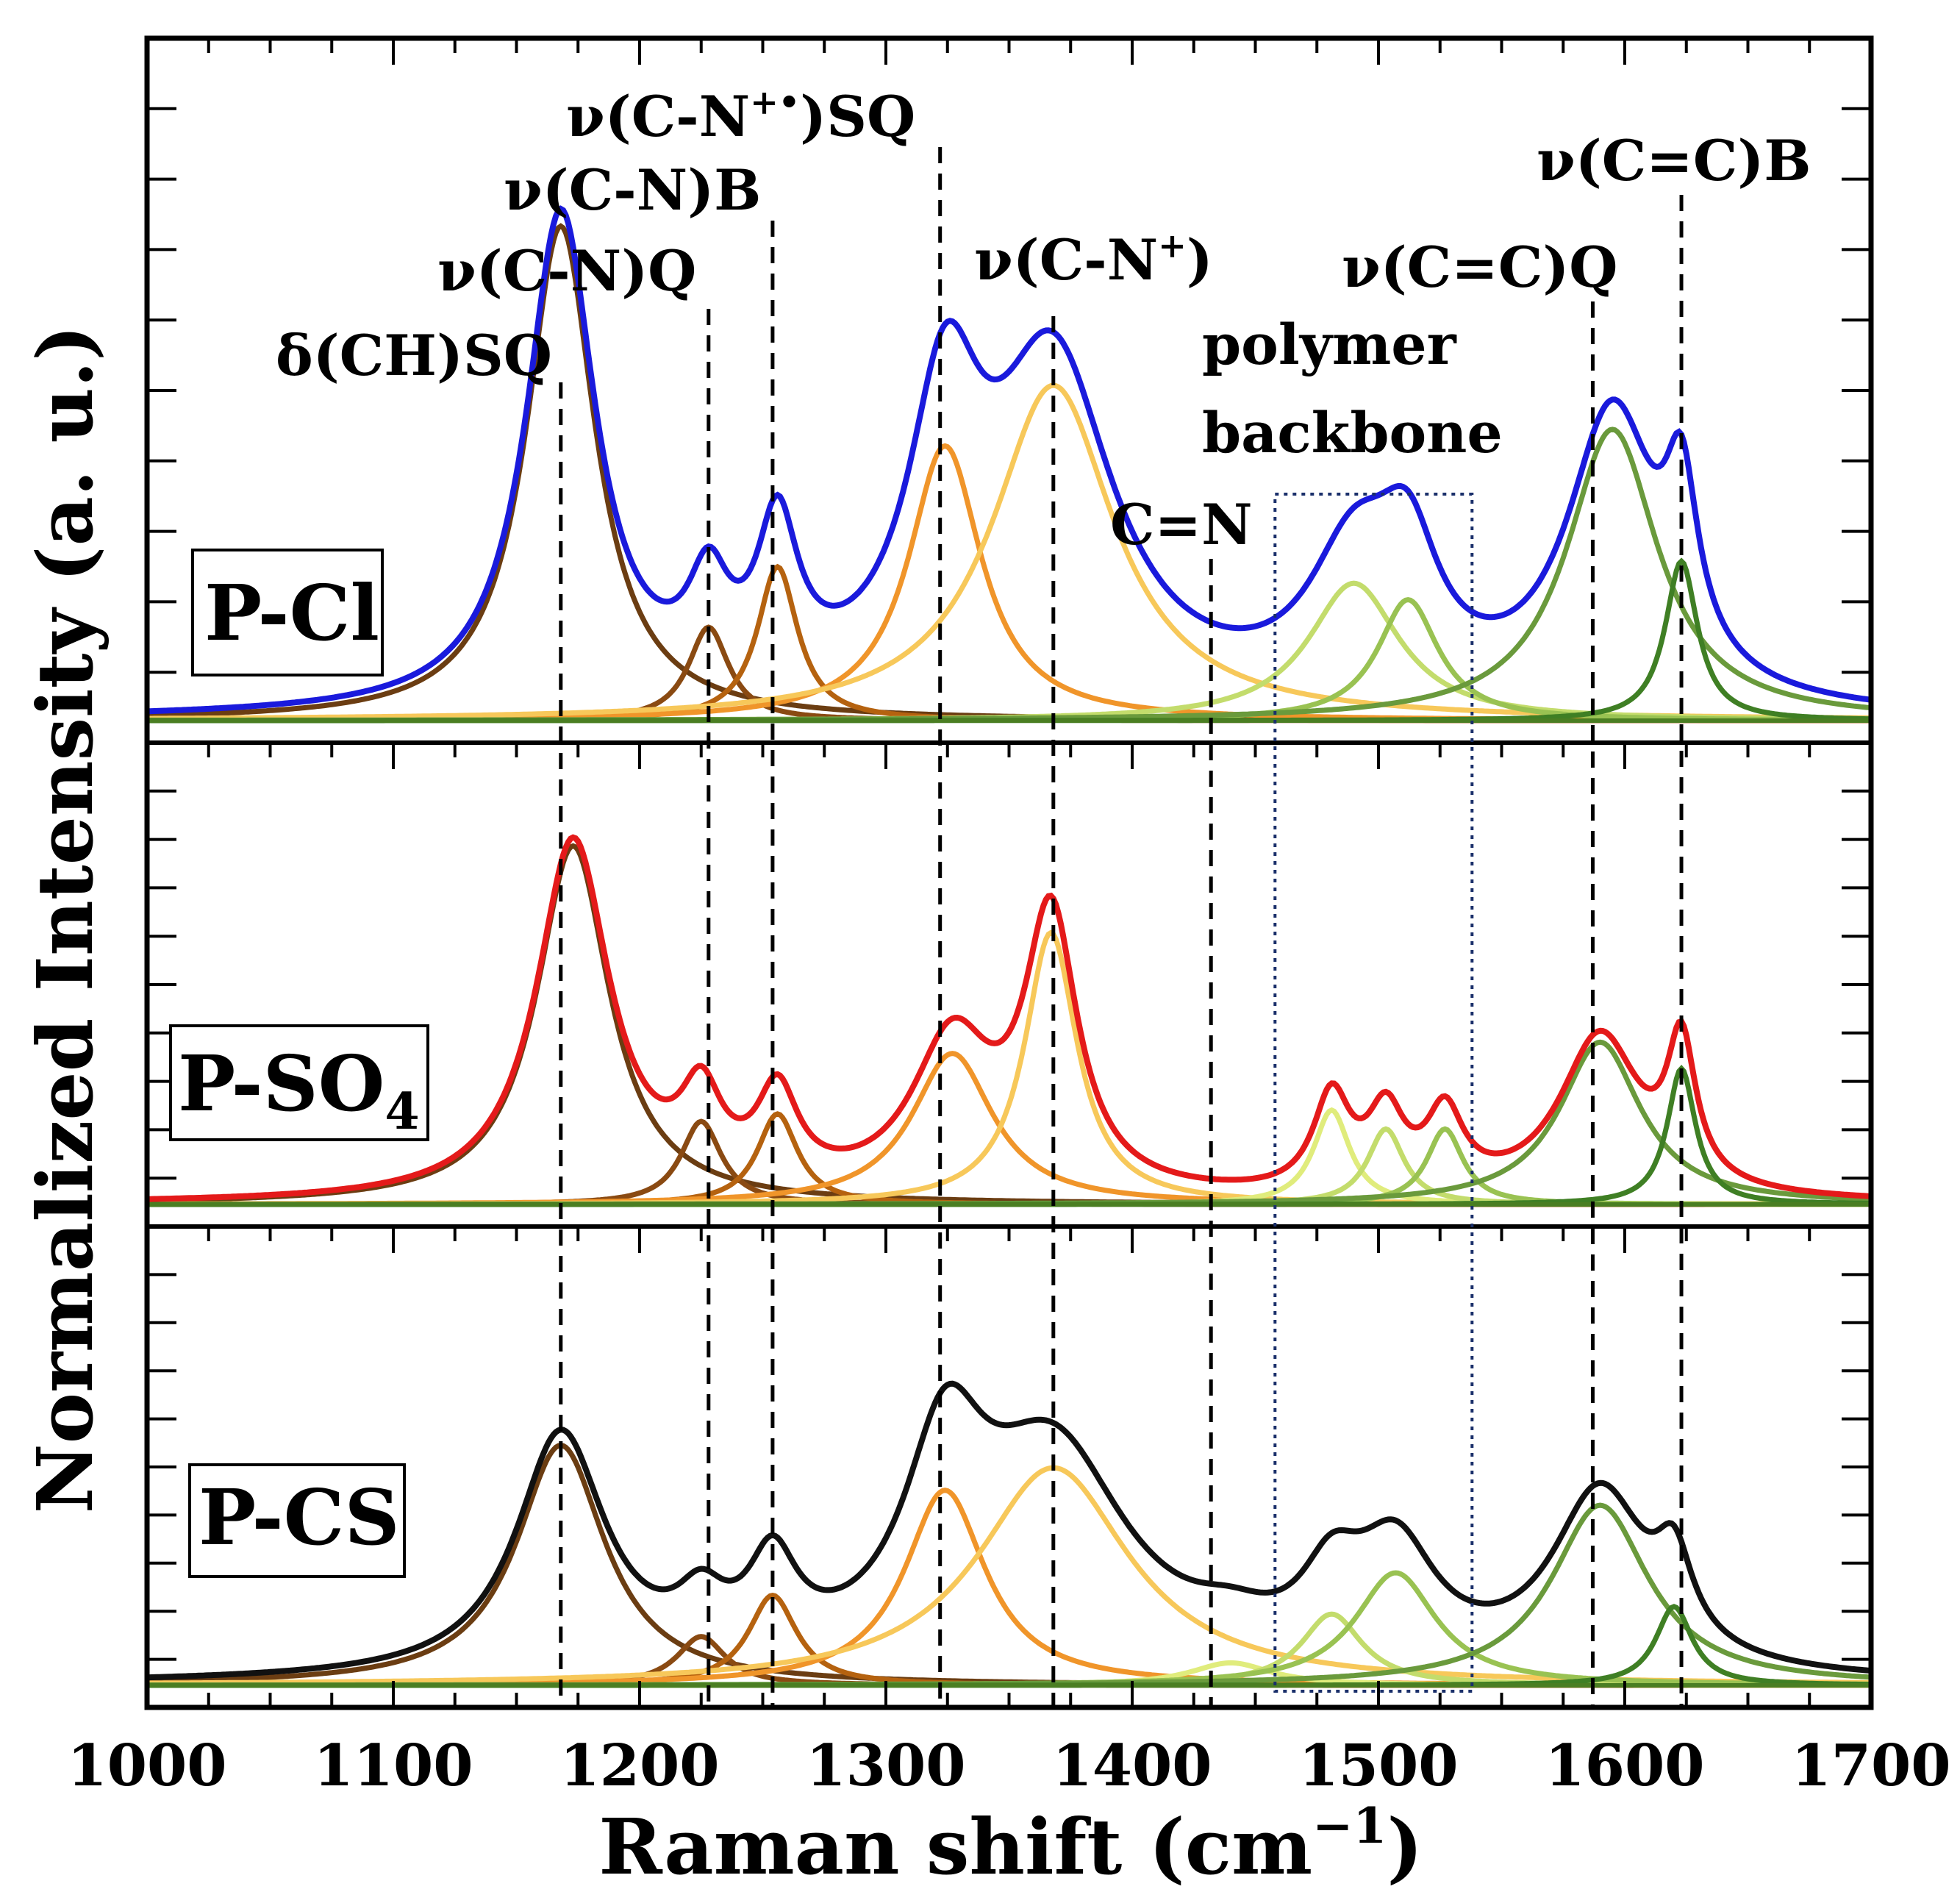  I want to click on panel-label-p-cl: P-Cl, so click(287, 612).